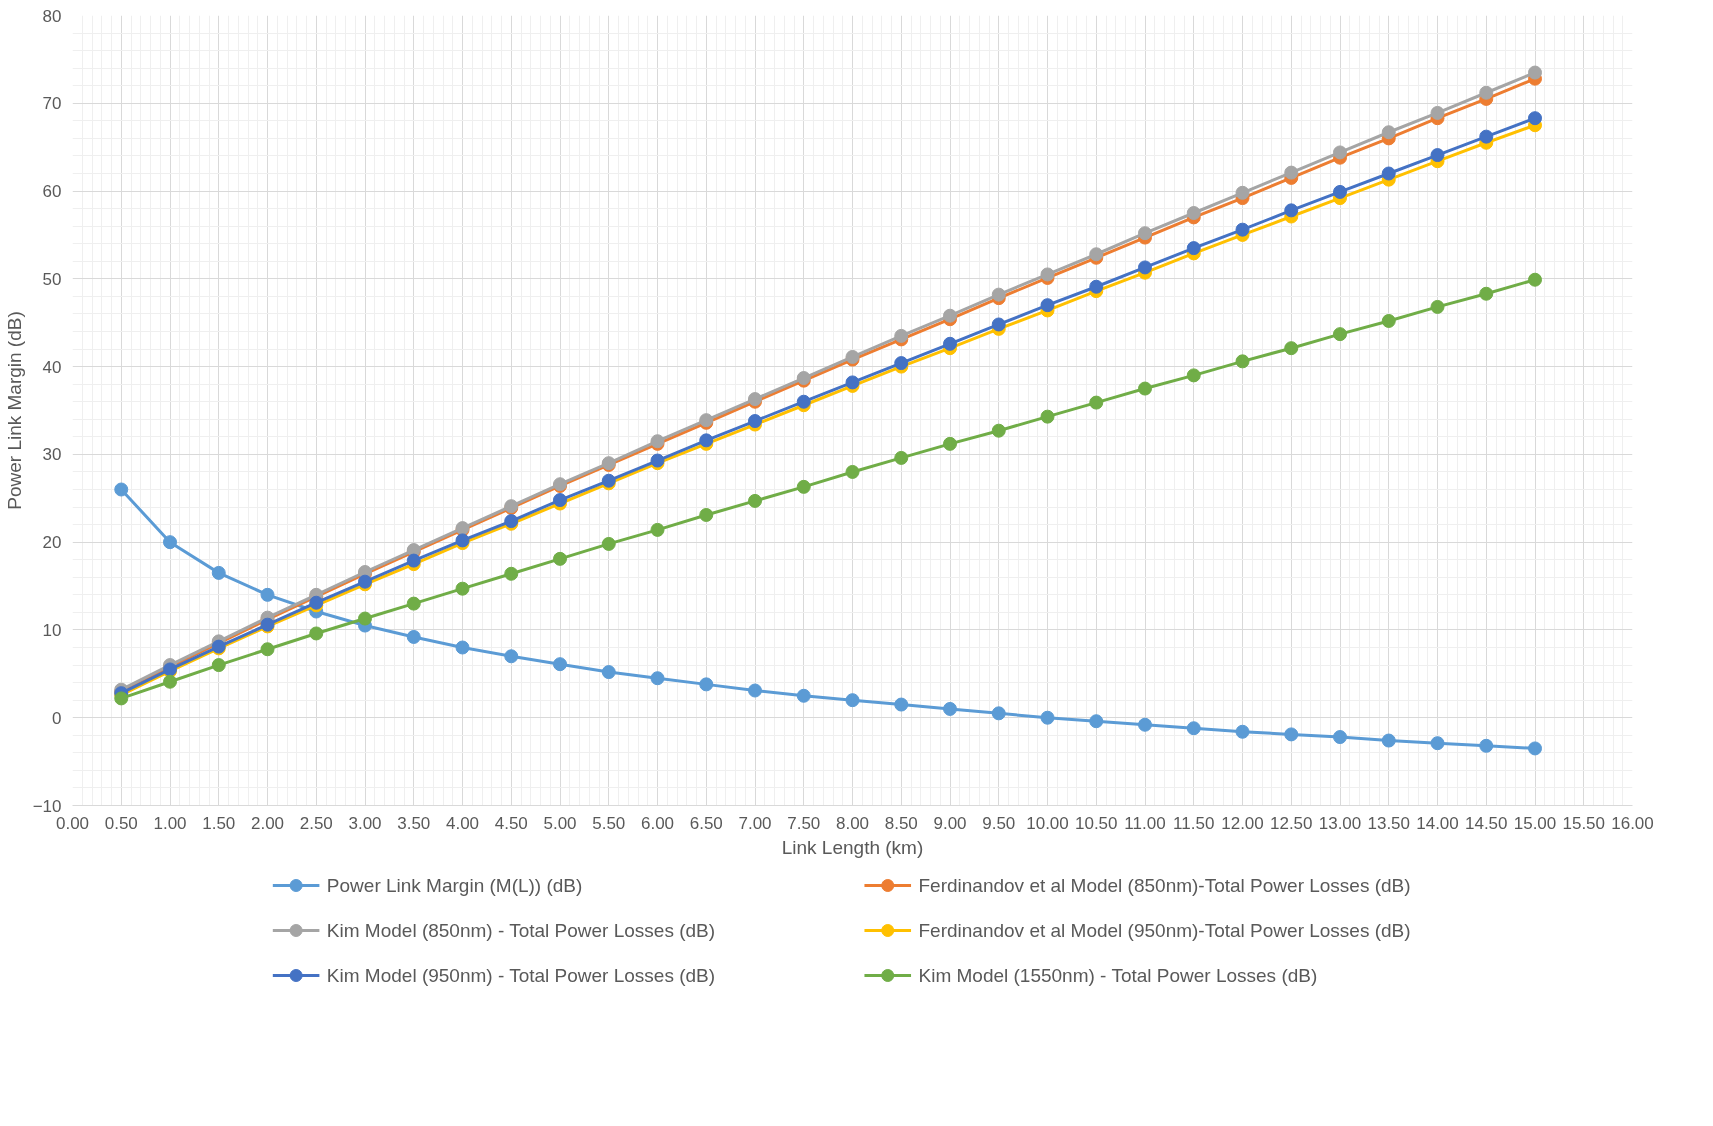  I want to click on y-tick-label: −10, so click(47, 806).